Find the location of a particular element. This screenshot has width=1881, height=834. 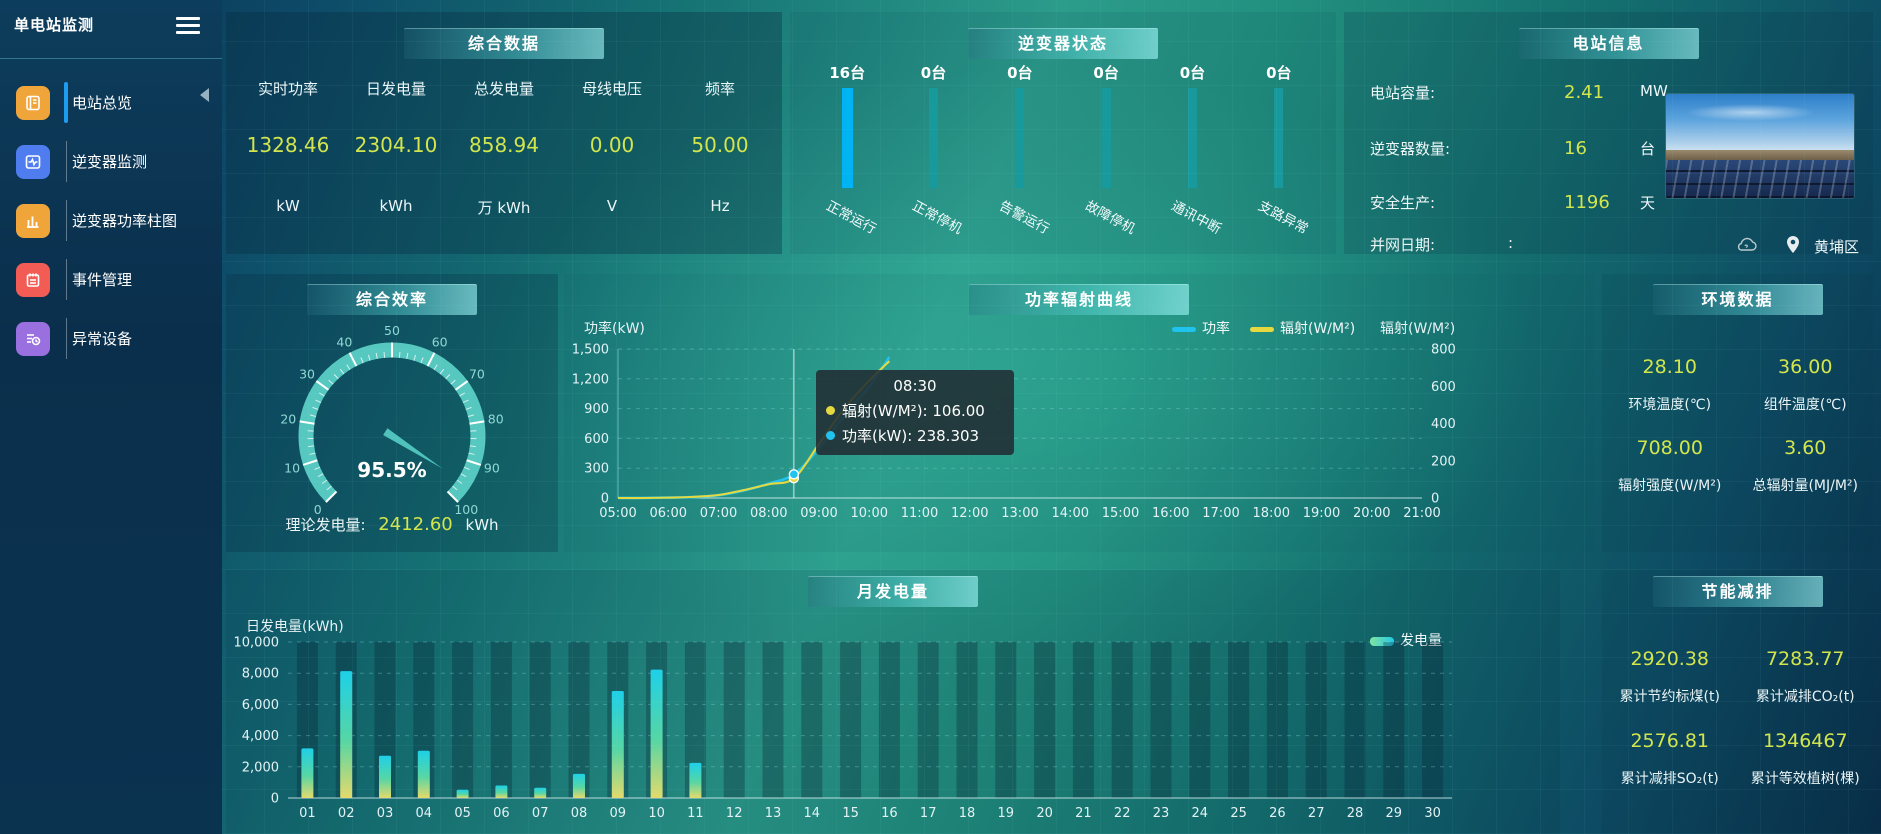

inverter-label: 正常停机 is located at coordinates (937, 218).